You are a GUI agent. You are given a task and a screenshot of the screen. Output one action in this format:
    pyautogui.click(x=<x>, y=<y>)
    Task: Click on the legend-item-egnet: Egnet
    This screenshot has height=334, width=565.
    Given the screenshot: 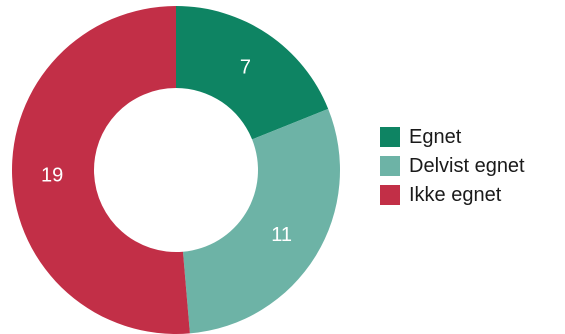 What is the action you would take?
    pyautogui.click(x=452, y=137)
    